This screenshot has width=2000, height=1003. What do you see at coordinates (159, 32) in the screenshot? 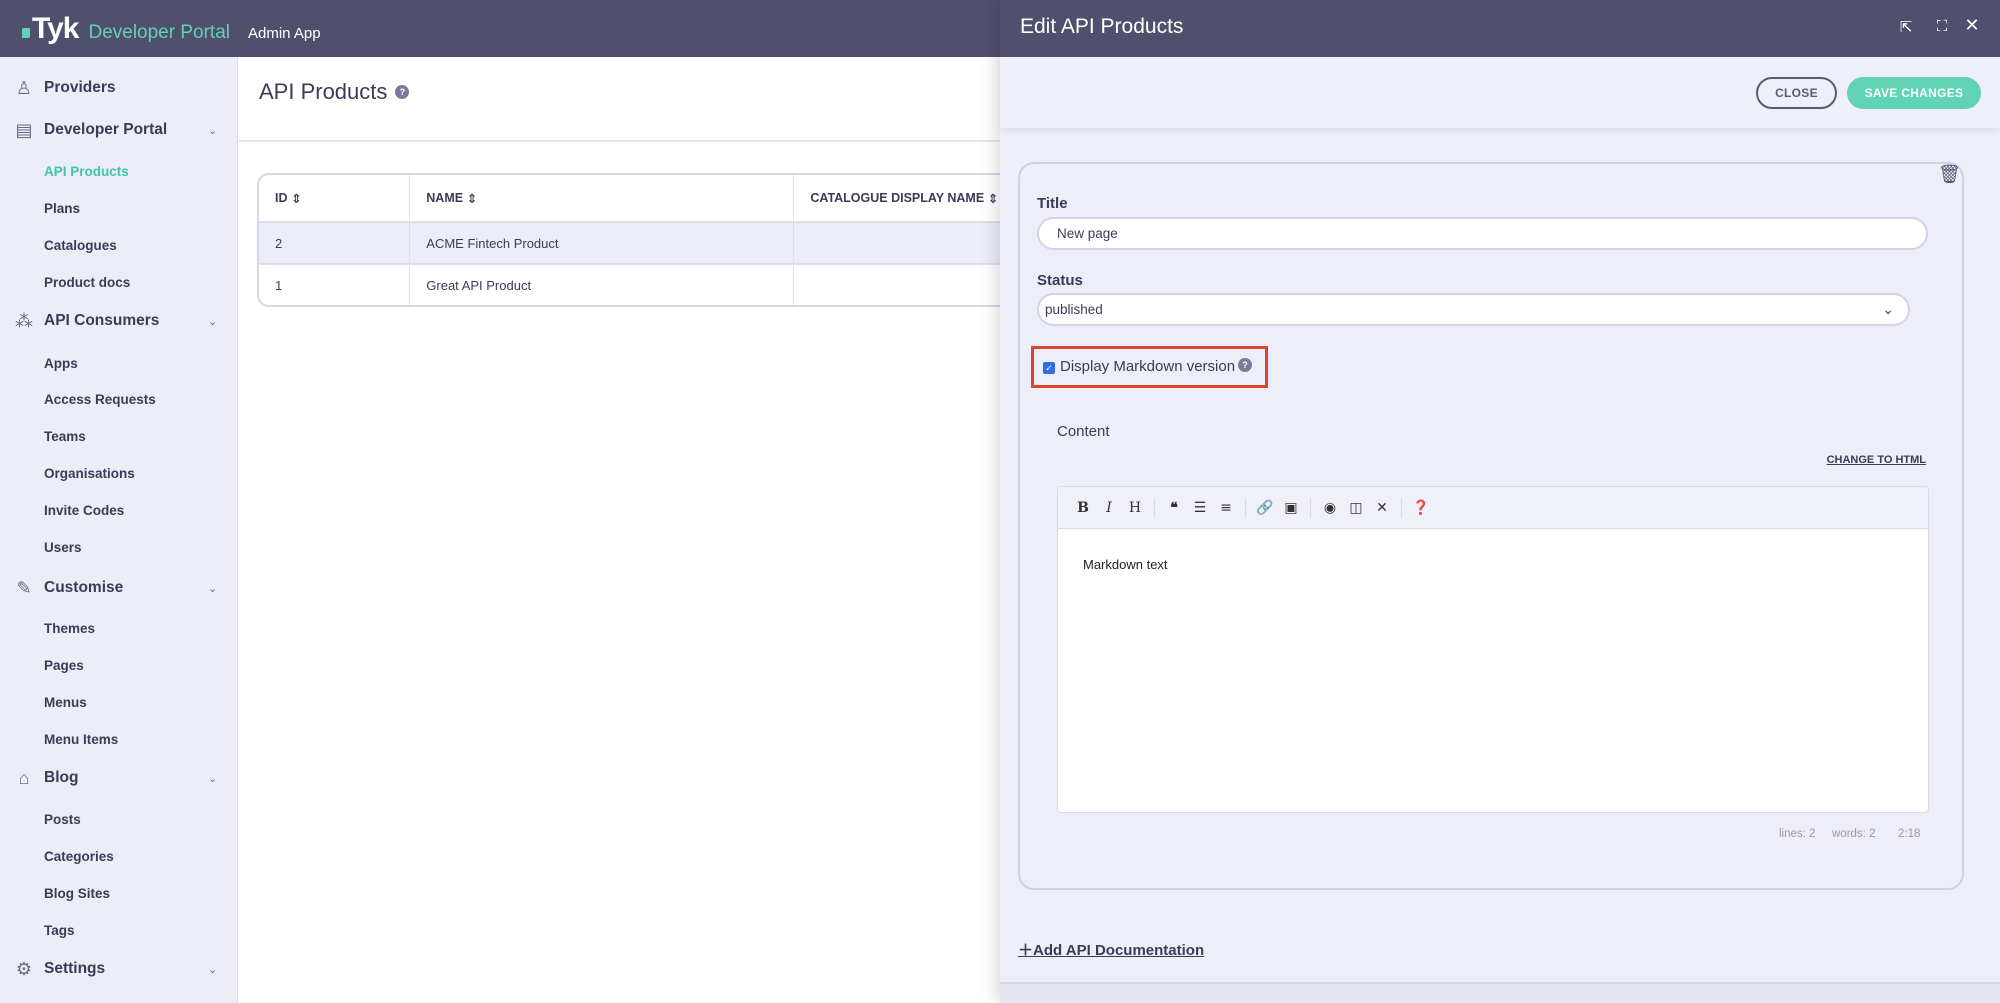
I see `product-name: Developer Portal` at bounding box center [159, 32].